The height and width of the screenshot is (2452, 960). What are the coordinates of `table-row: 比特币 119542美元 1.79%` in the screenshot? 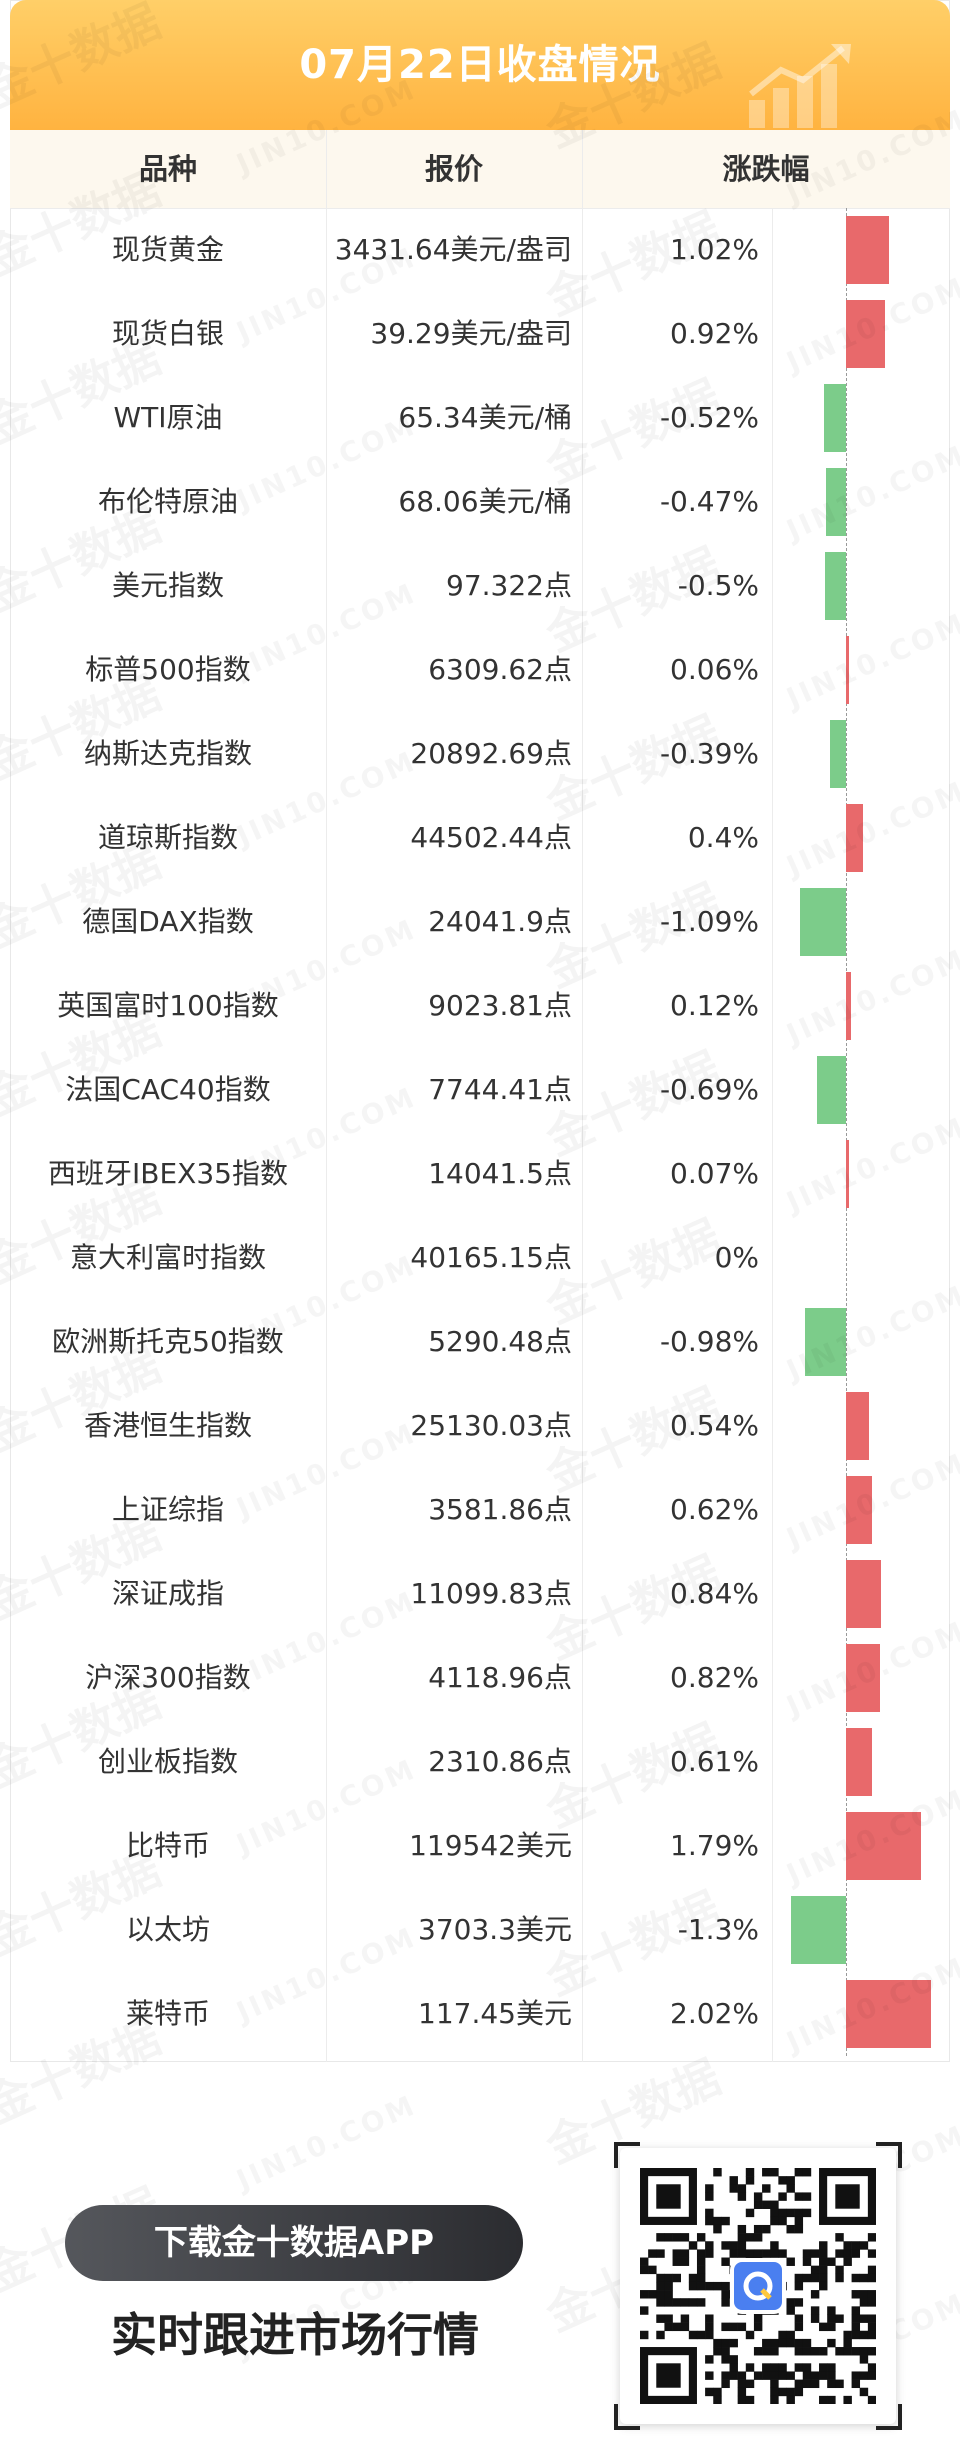 It's located at (480, 1846).